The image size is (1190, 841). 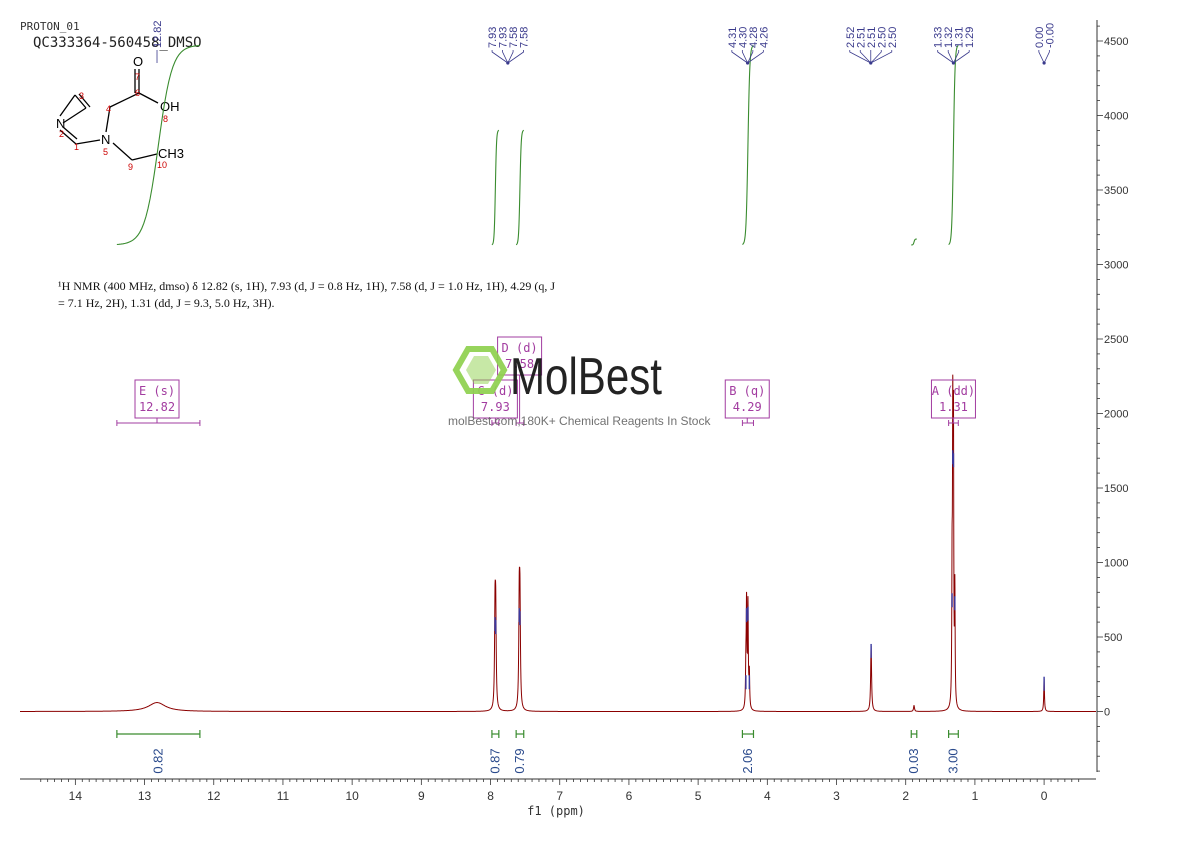 I want to click on y-tick-label: 3500, so click(x=1116, y=191).